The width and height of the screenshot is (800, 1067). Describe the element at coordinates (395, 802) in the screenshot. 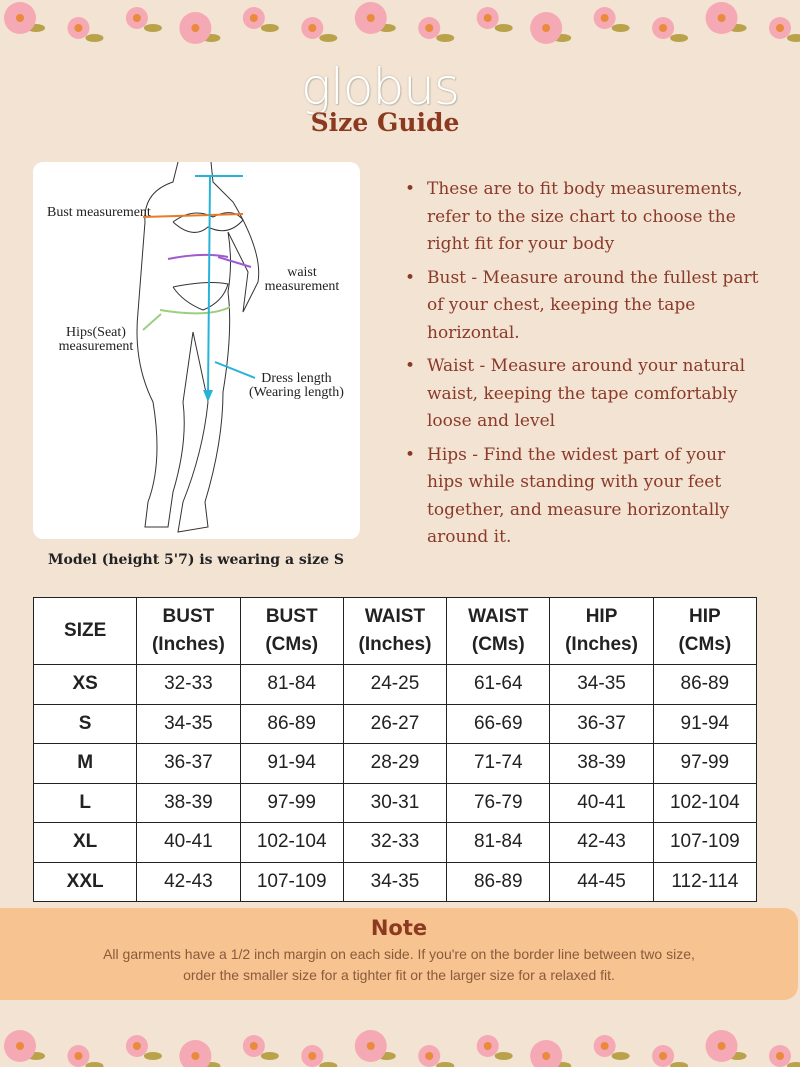

I see `table-row: L 38-39 97-99 30-31 76-79 40-41 102-104` at that location.